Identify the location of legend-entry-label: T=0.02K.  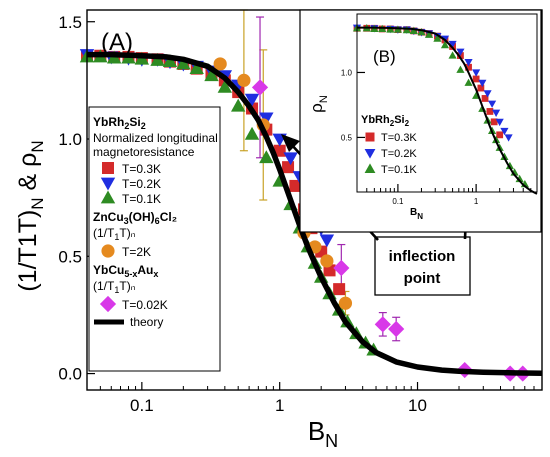
(145, 305).